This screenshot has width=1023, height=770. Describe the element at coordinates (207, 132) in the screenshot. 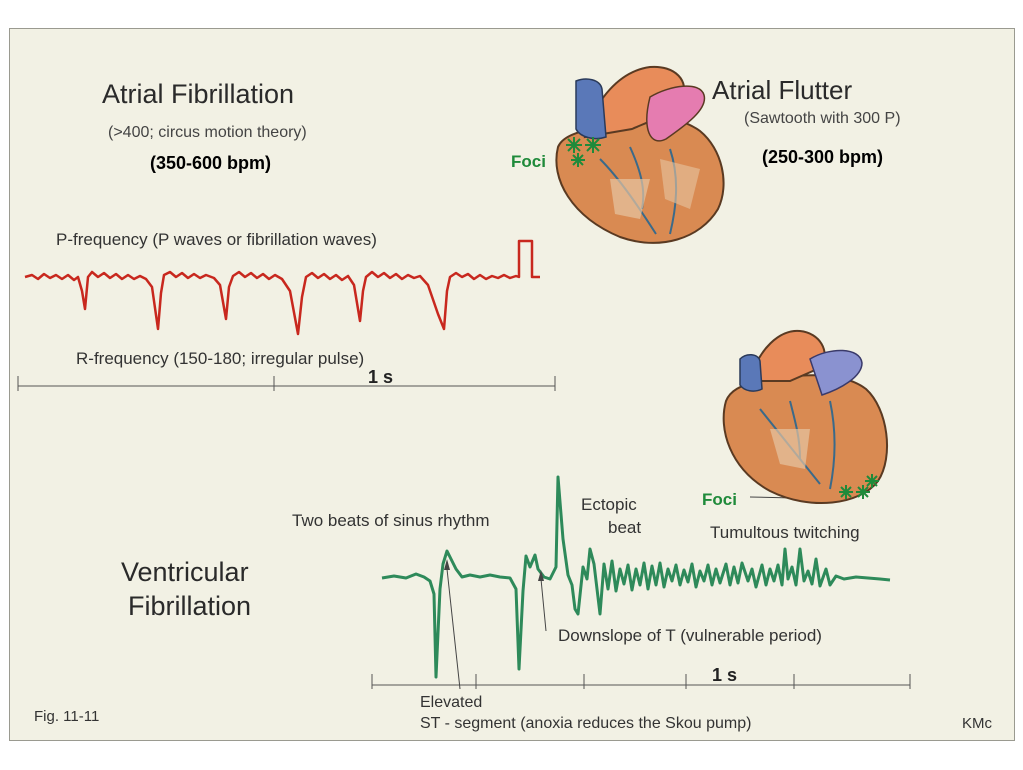

I see `af-subtitle: (>400; circus motion theory)` at that location.